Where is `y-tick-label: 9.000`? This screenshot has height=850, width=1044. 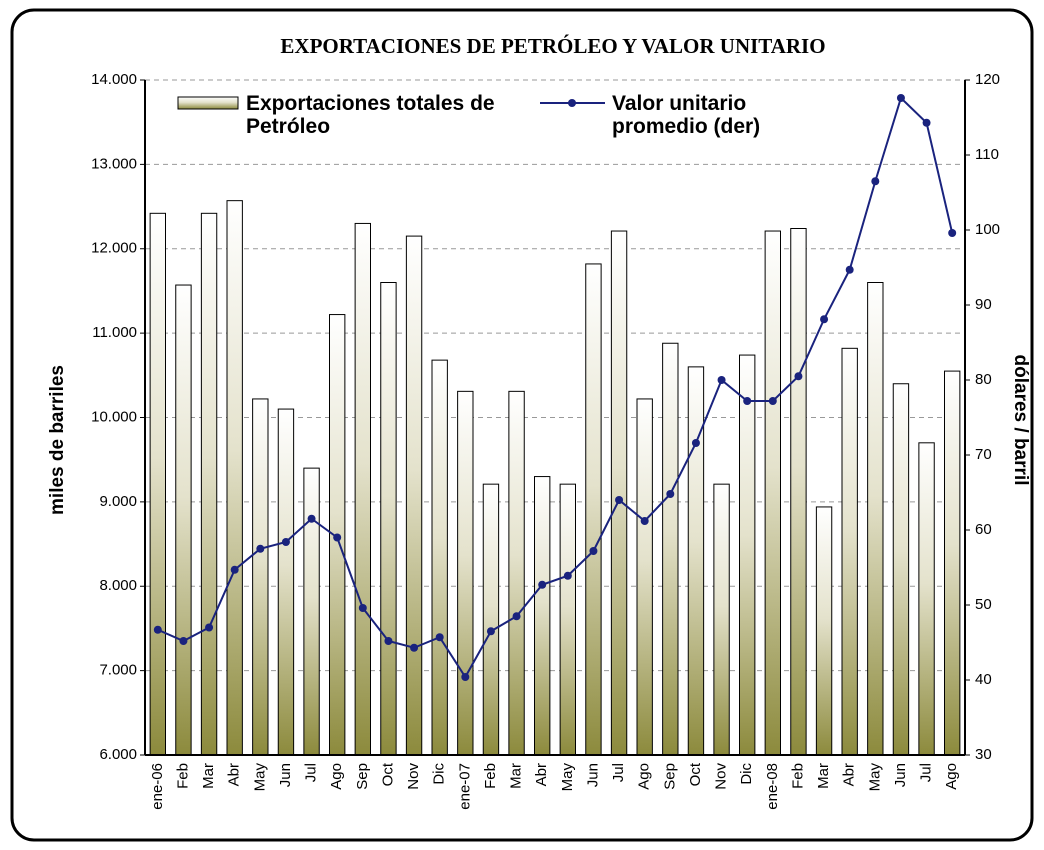 y-tick-label: 9.000 is located at coordinates (118, 501).